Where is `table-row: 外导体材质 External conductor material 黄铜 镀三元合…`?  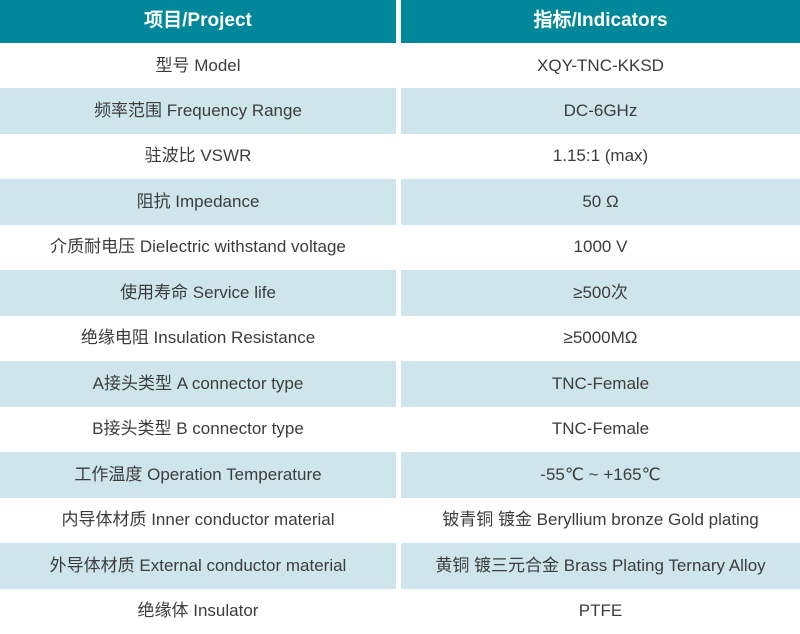 table-row: 外导体材质 External conductor material 黄铜 镀三元合… is located at coordinates (400, 566).